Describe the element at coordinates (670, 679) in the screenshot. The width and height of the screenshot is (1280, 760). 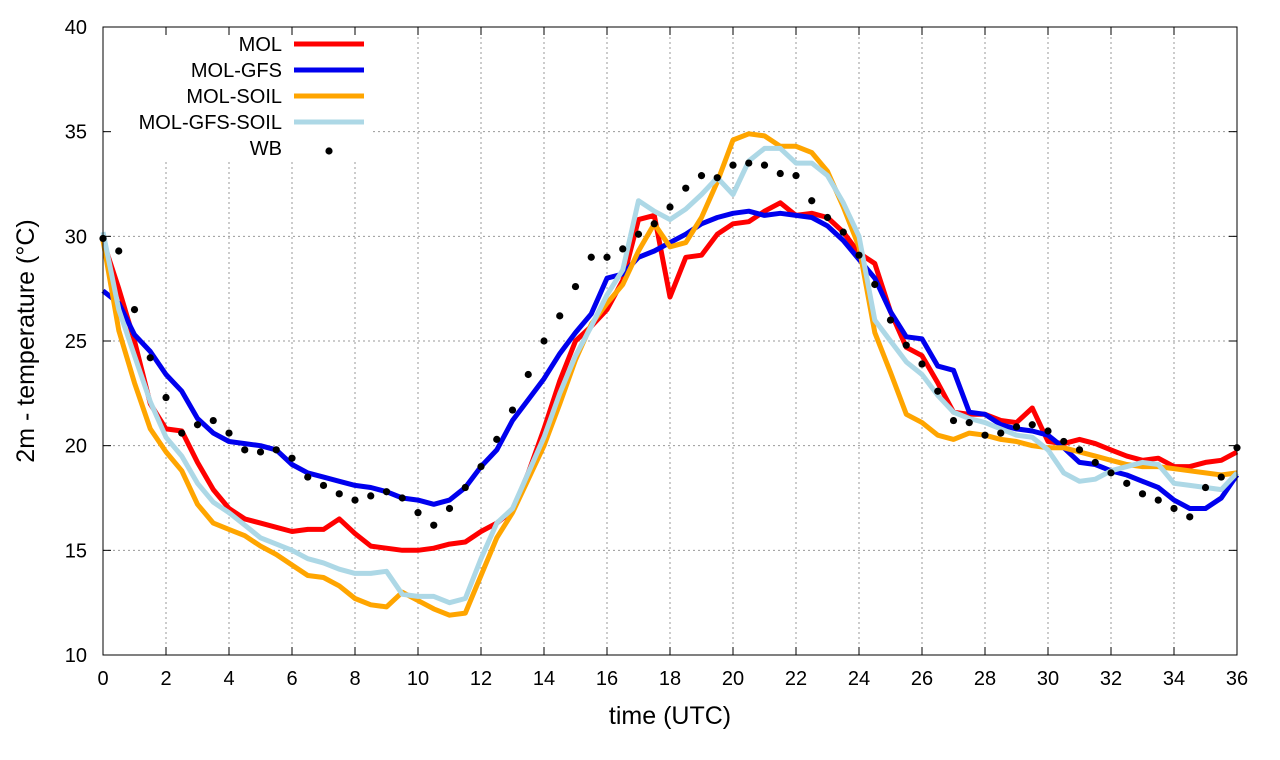
I see `x-tick-label: 18` at that location.